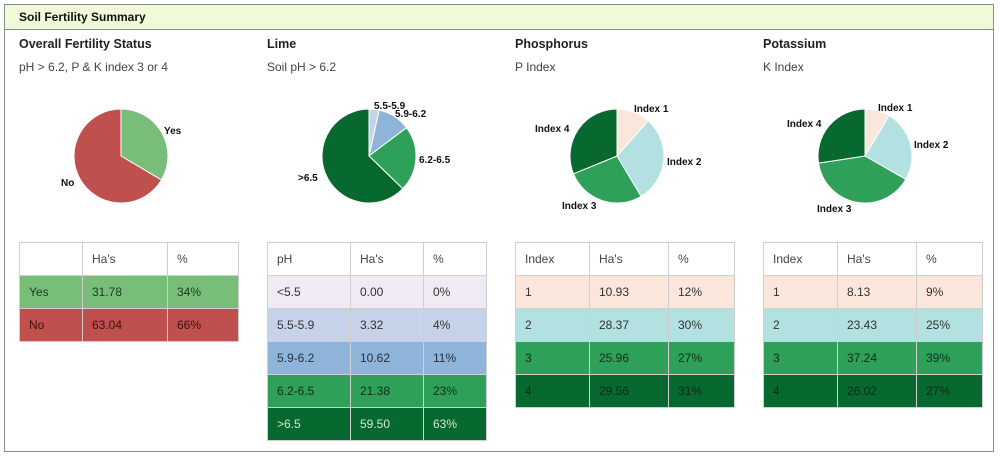 Image resolution: width=1000 pixels, height=458 pixels. I want to click on table-cell-has: 25.96, so click(629, 358).